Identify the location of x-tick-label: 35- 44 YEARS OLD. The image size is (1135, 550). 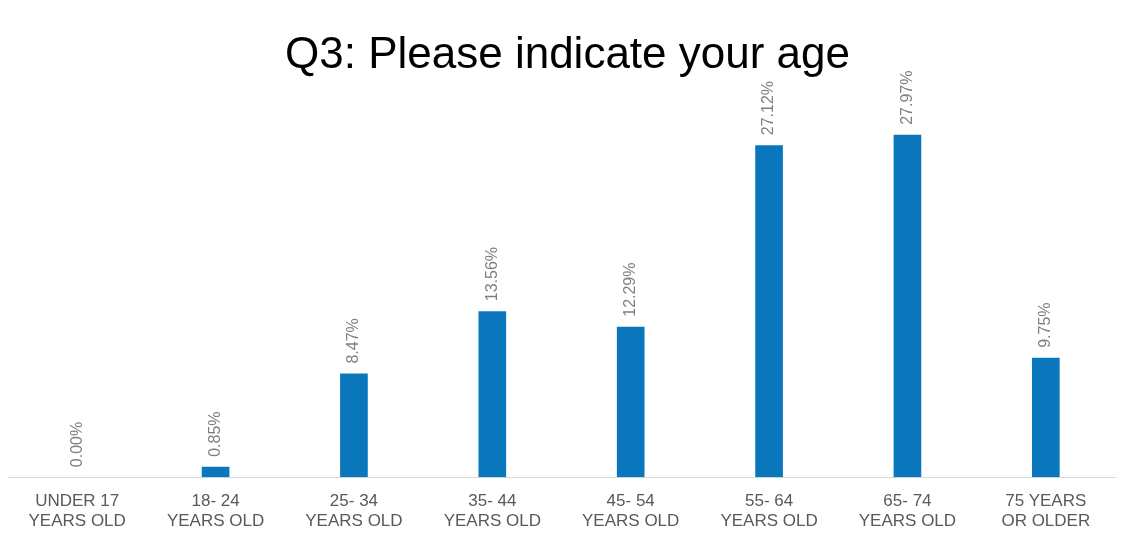
(492, 511).